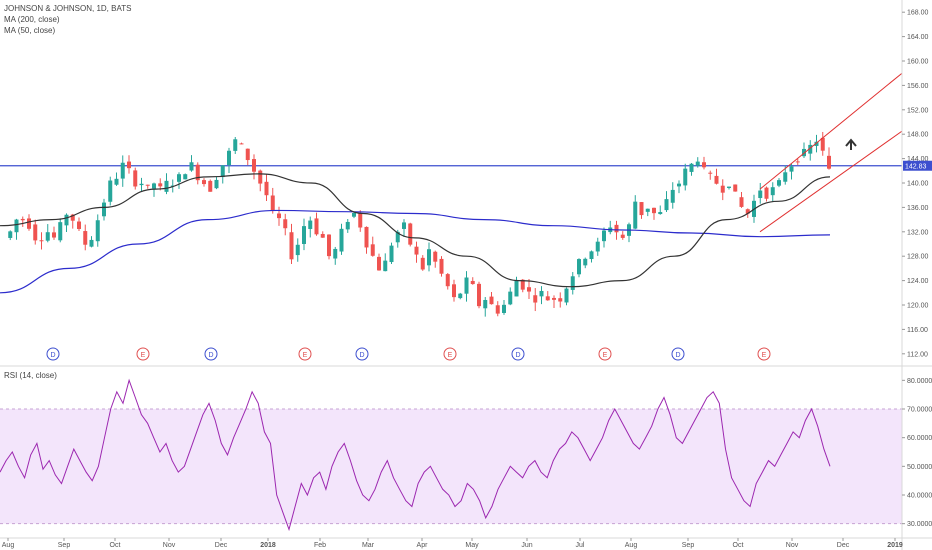 The image size is (932, 550). What do you see at coordinates (919, 438) in the screenshot?
I see `rsi-tick-label: 60.0000` at bounding box center [919, 438].